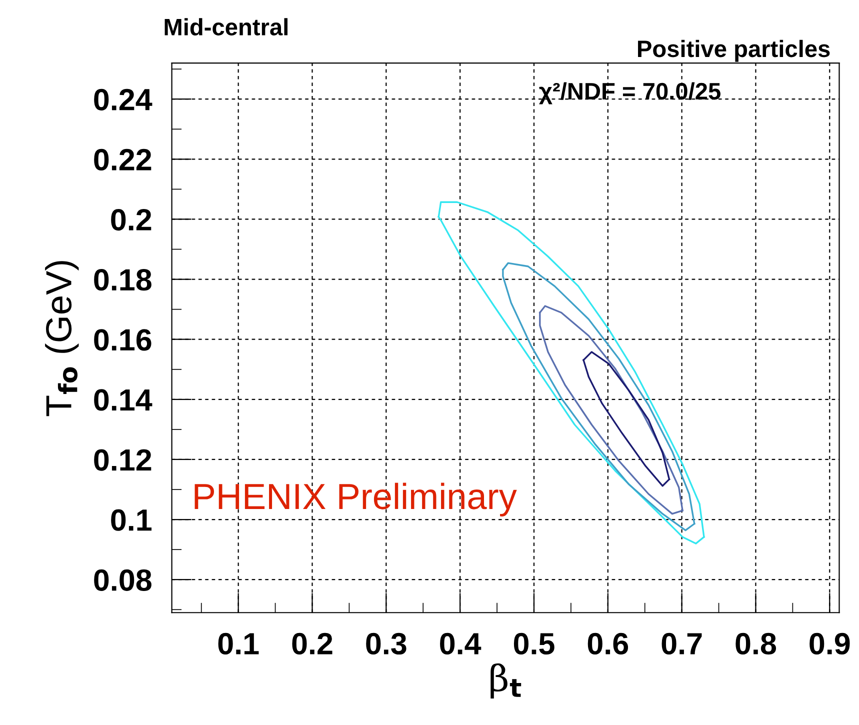 The width and height of the screenshot is (859, 725). Describe the element at coordinates (131, 219) in the screenshot. I see `y-tick-label: 0.2` at that location.